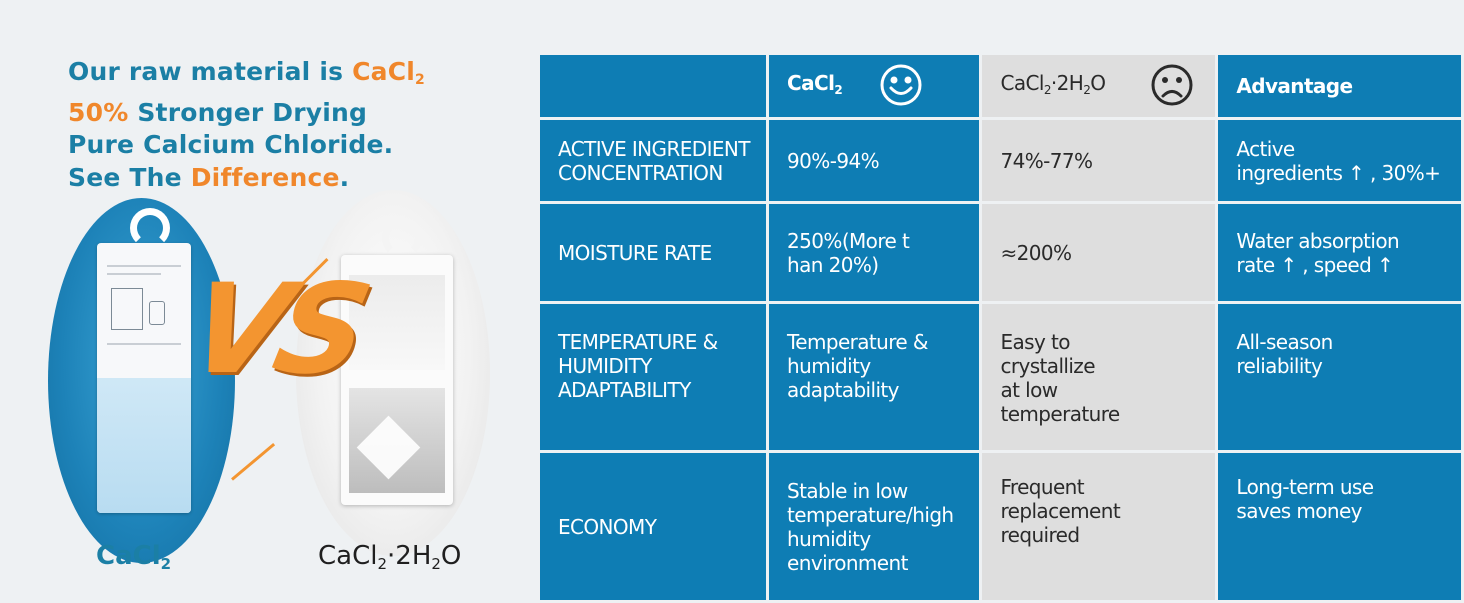 The image size is (1464, 603). What do you see at coordinates (833, 264) in the screenshot?
I see `cell-line: han 20%)` at bounding box center [833, 264].